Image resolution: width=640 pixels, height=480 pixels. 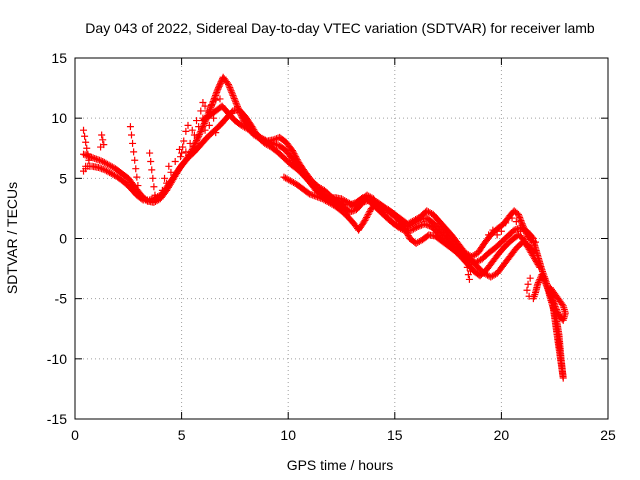 What do you see at coordinates (63, 239) in the screenshot?
I see `y-tick-label: 0` at bounding box center [63, 239].